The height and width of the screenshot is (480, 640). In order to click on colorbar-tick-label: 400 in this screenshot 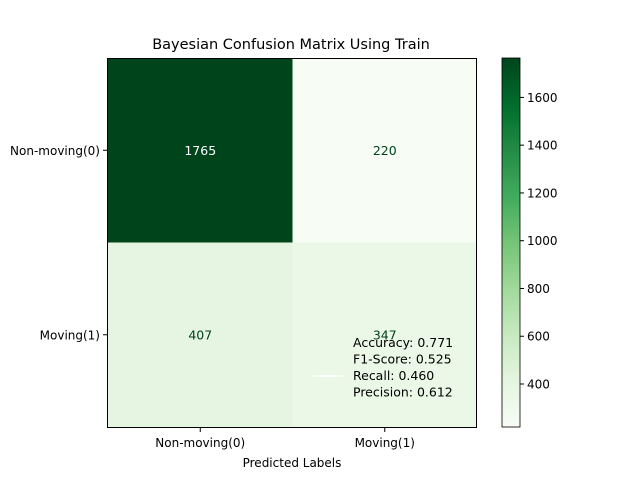, I will do `click(538, 385)`.